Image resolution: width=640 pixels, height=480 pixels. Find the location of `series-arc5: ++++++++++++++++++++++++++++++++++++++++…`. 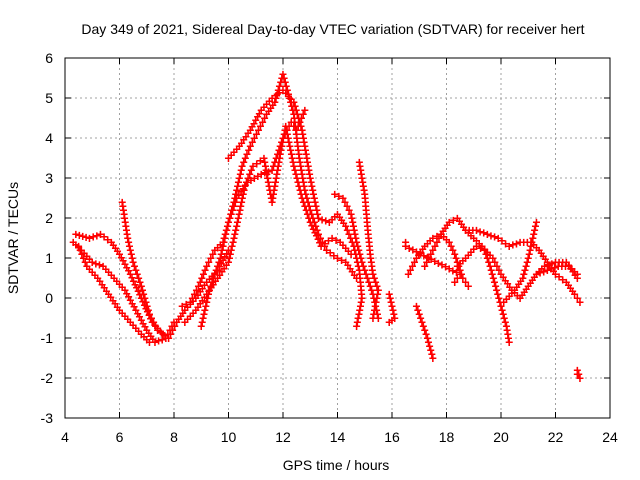

series-arc5: ++++++++++++++++++++++++++++++++++++++++… is located at coordinates (269, 190).